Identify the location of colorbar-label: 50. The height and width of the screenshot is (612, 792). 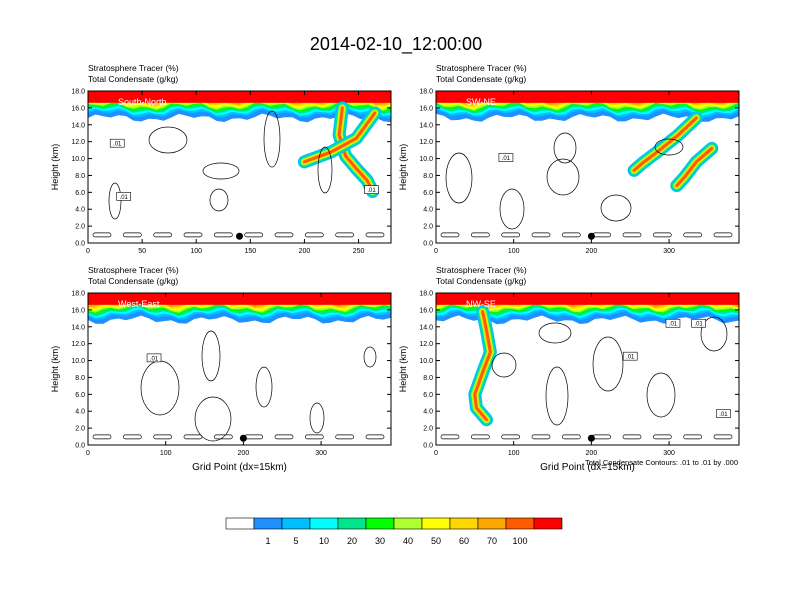
(436, 541).